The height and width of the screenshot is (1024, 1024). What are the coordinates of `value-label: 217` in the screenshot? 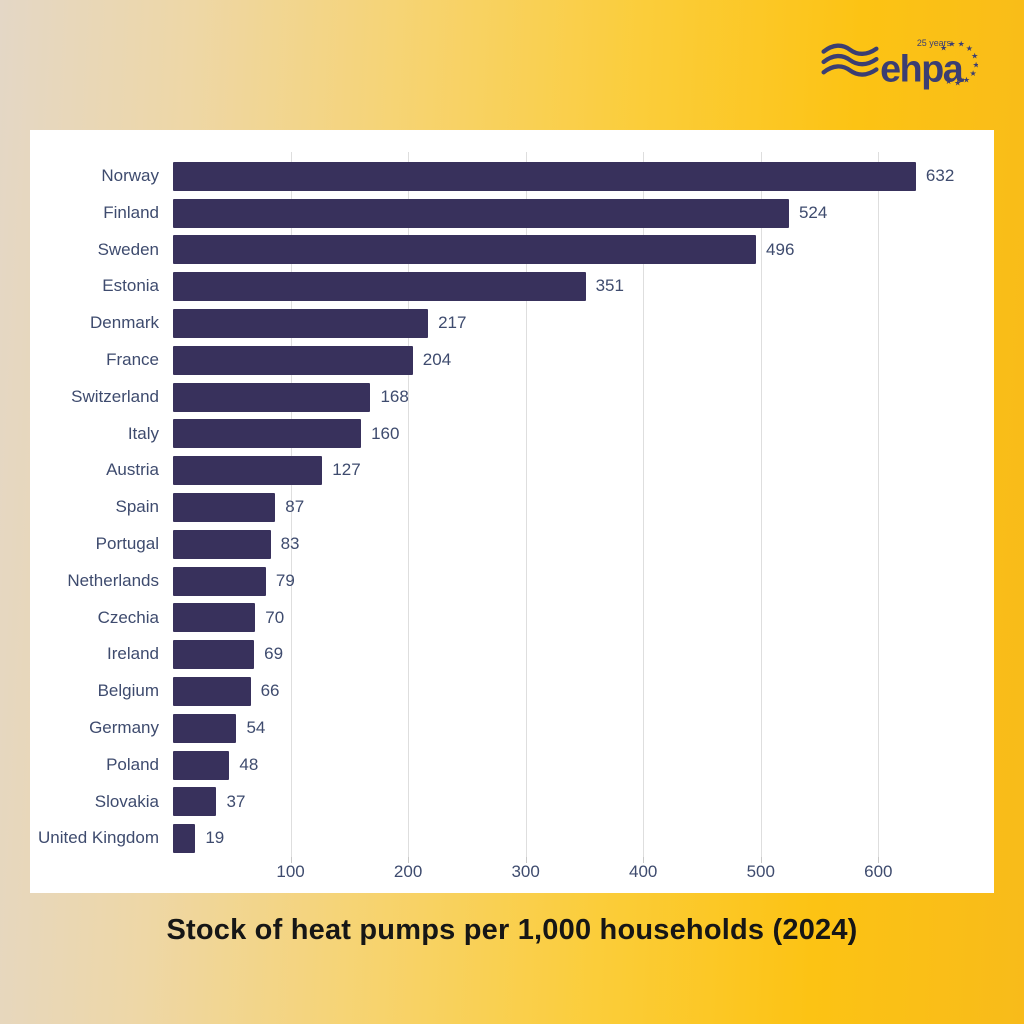 It's located at (452, 323).